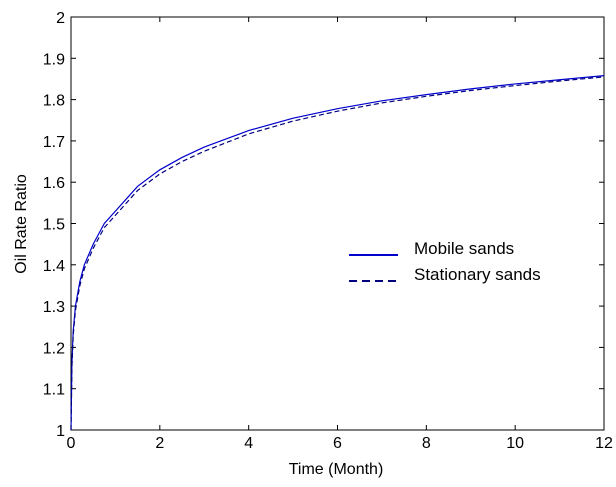 Image resolution: width=616 pixels, height=487 pixels. What do you see at coordinates (464, 248) in the screenshot?
I see `legend-label: Mobile sands` at bounding box center [464, 248].